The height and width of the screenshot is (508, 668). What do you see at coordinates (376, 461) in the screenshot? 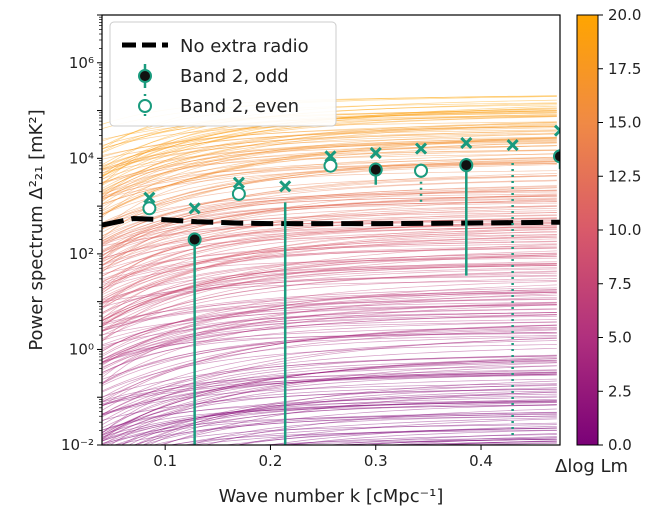
I see `x-tick-label: 0.3` at bounding box center [376, 461].